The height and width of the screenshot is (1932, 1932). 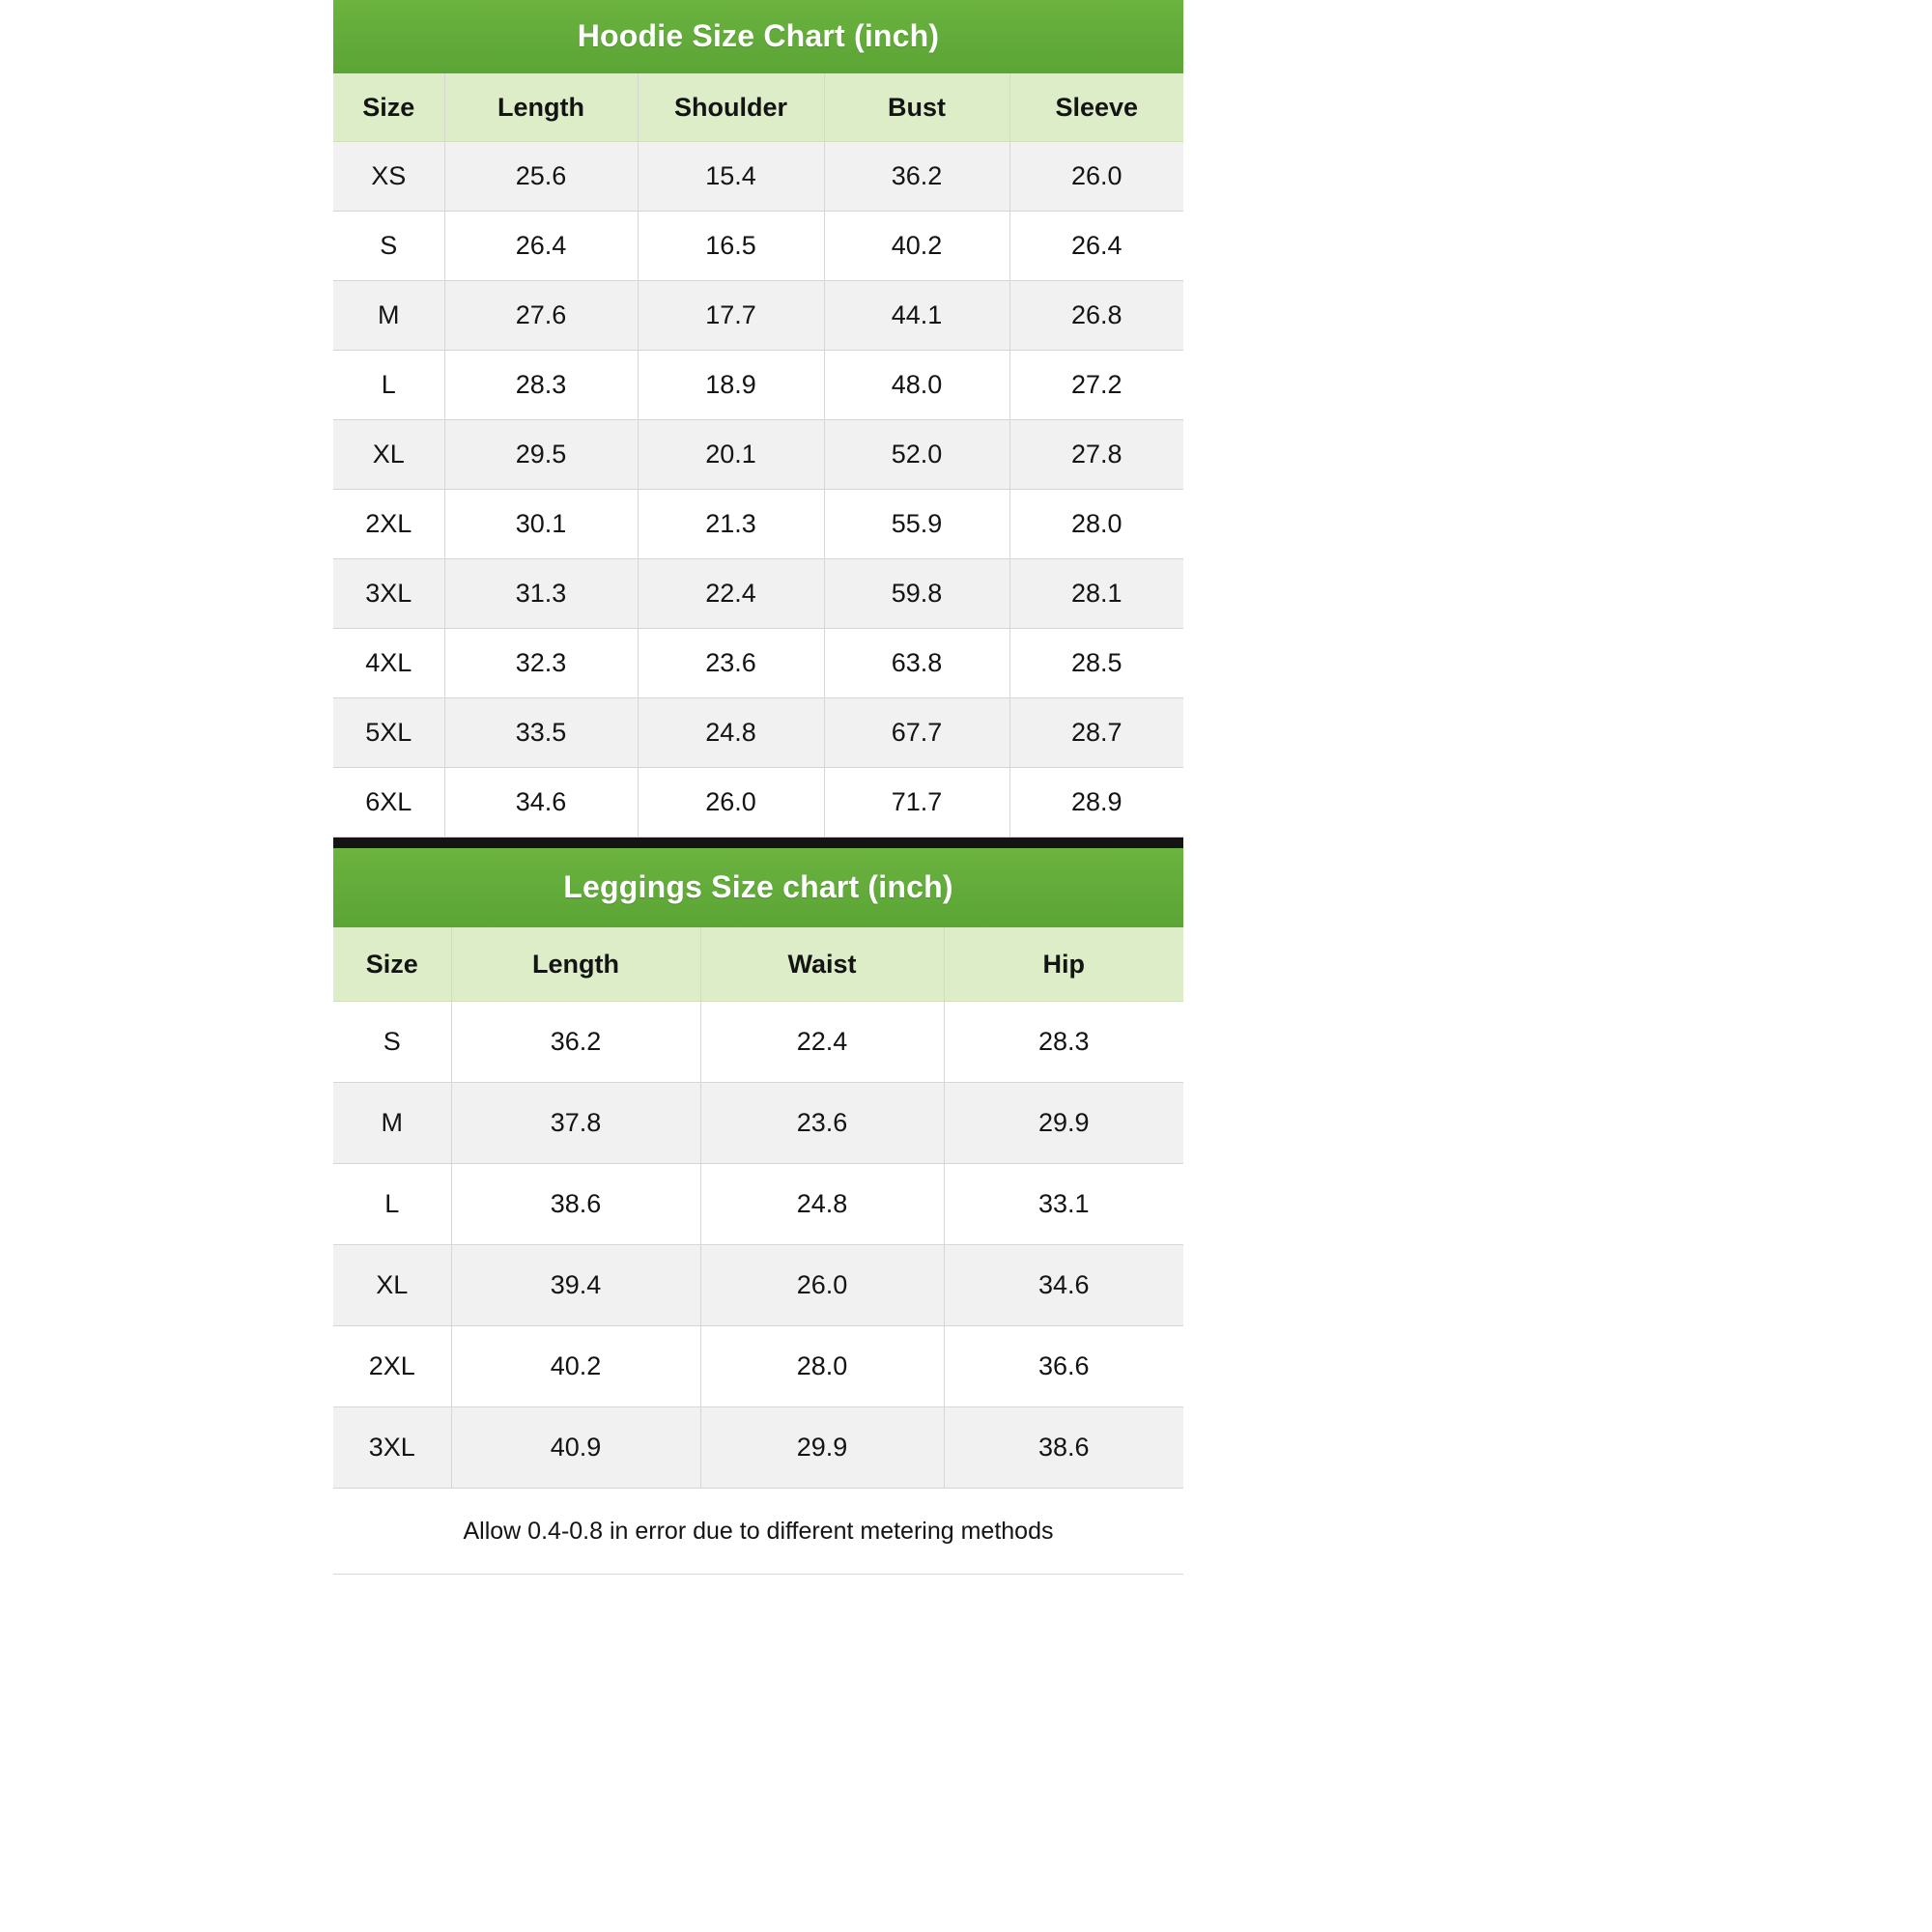 What do you see at coordinates (389, 246) in the screenshot?
I see `cell-size: S` at bounding box center [389, 246].